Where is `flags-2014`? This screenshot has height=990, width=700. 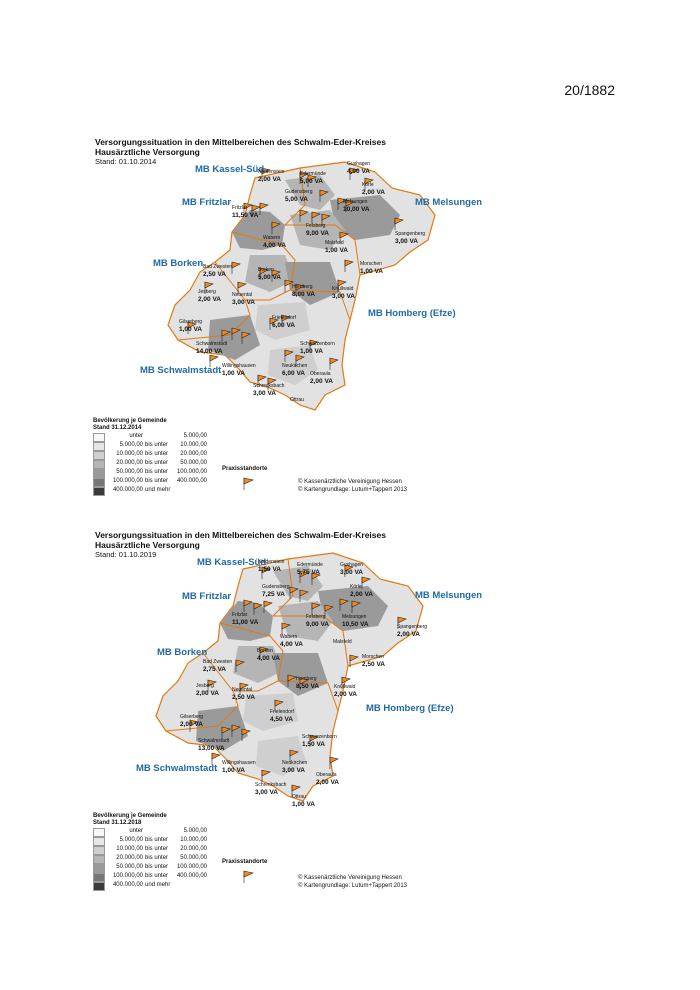 flags-2014 is located at coordinates (295, 278).